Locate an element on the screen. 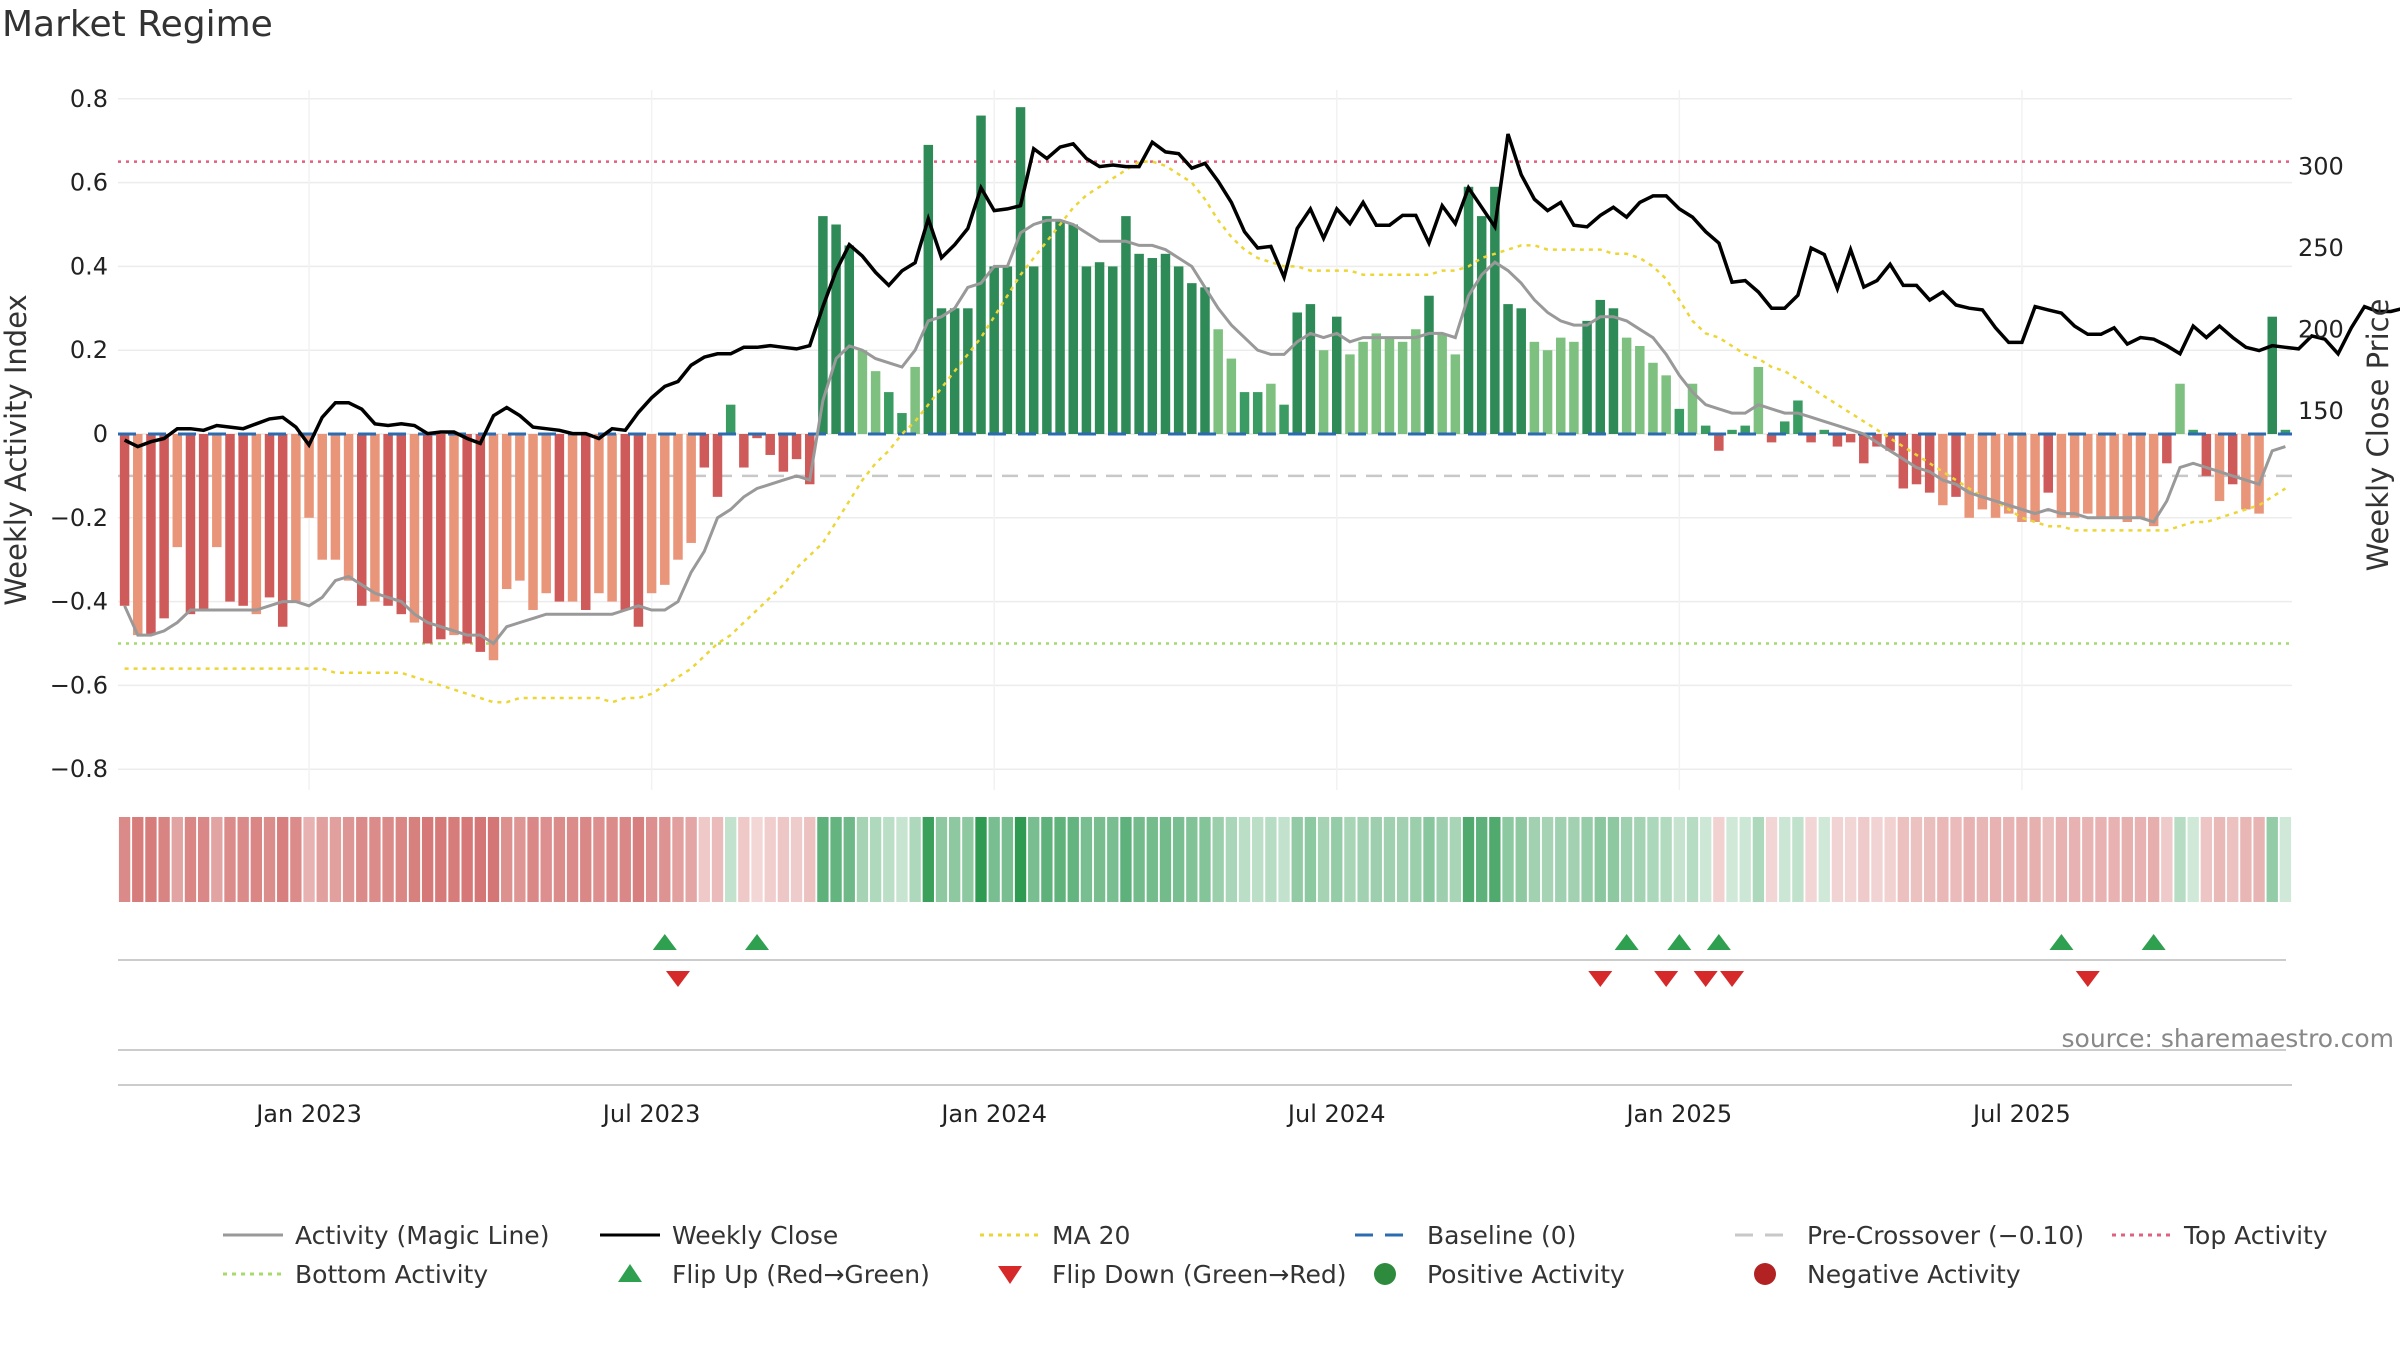 This screenshot has width=2400, height=1350. source-credit: source: sharemaestro.com is located at coordinates (2228, 1038).